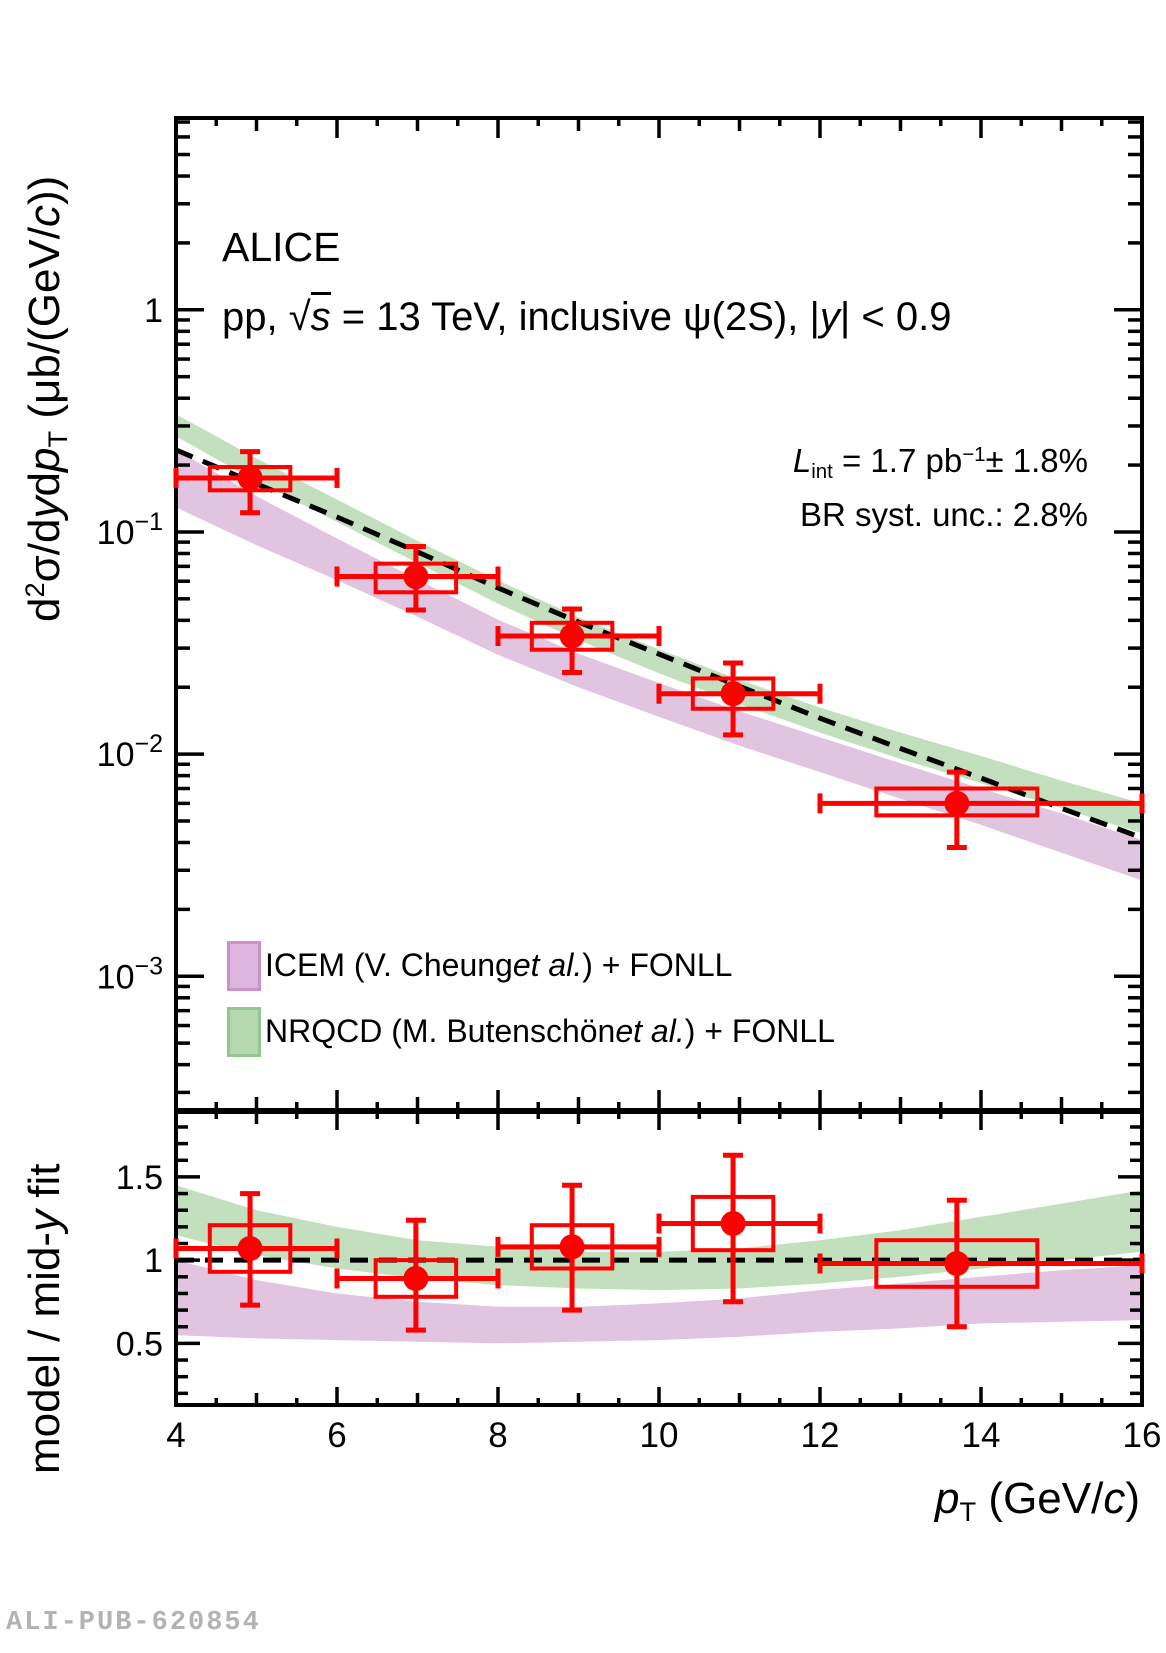  I want to click on xt-p: p, so click(947, 1498).